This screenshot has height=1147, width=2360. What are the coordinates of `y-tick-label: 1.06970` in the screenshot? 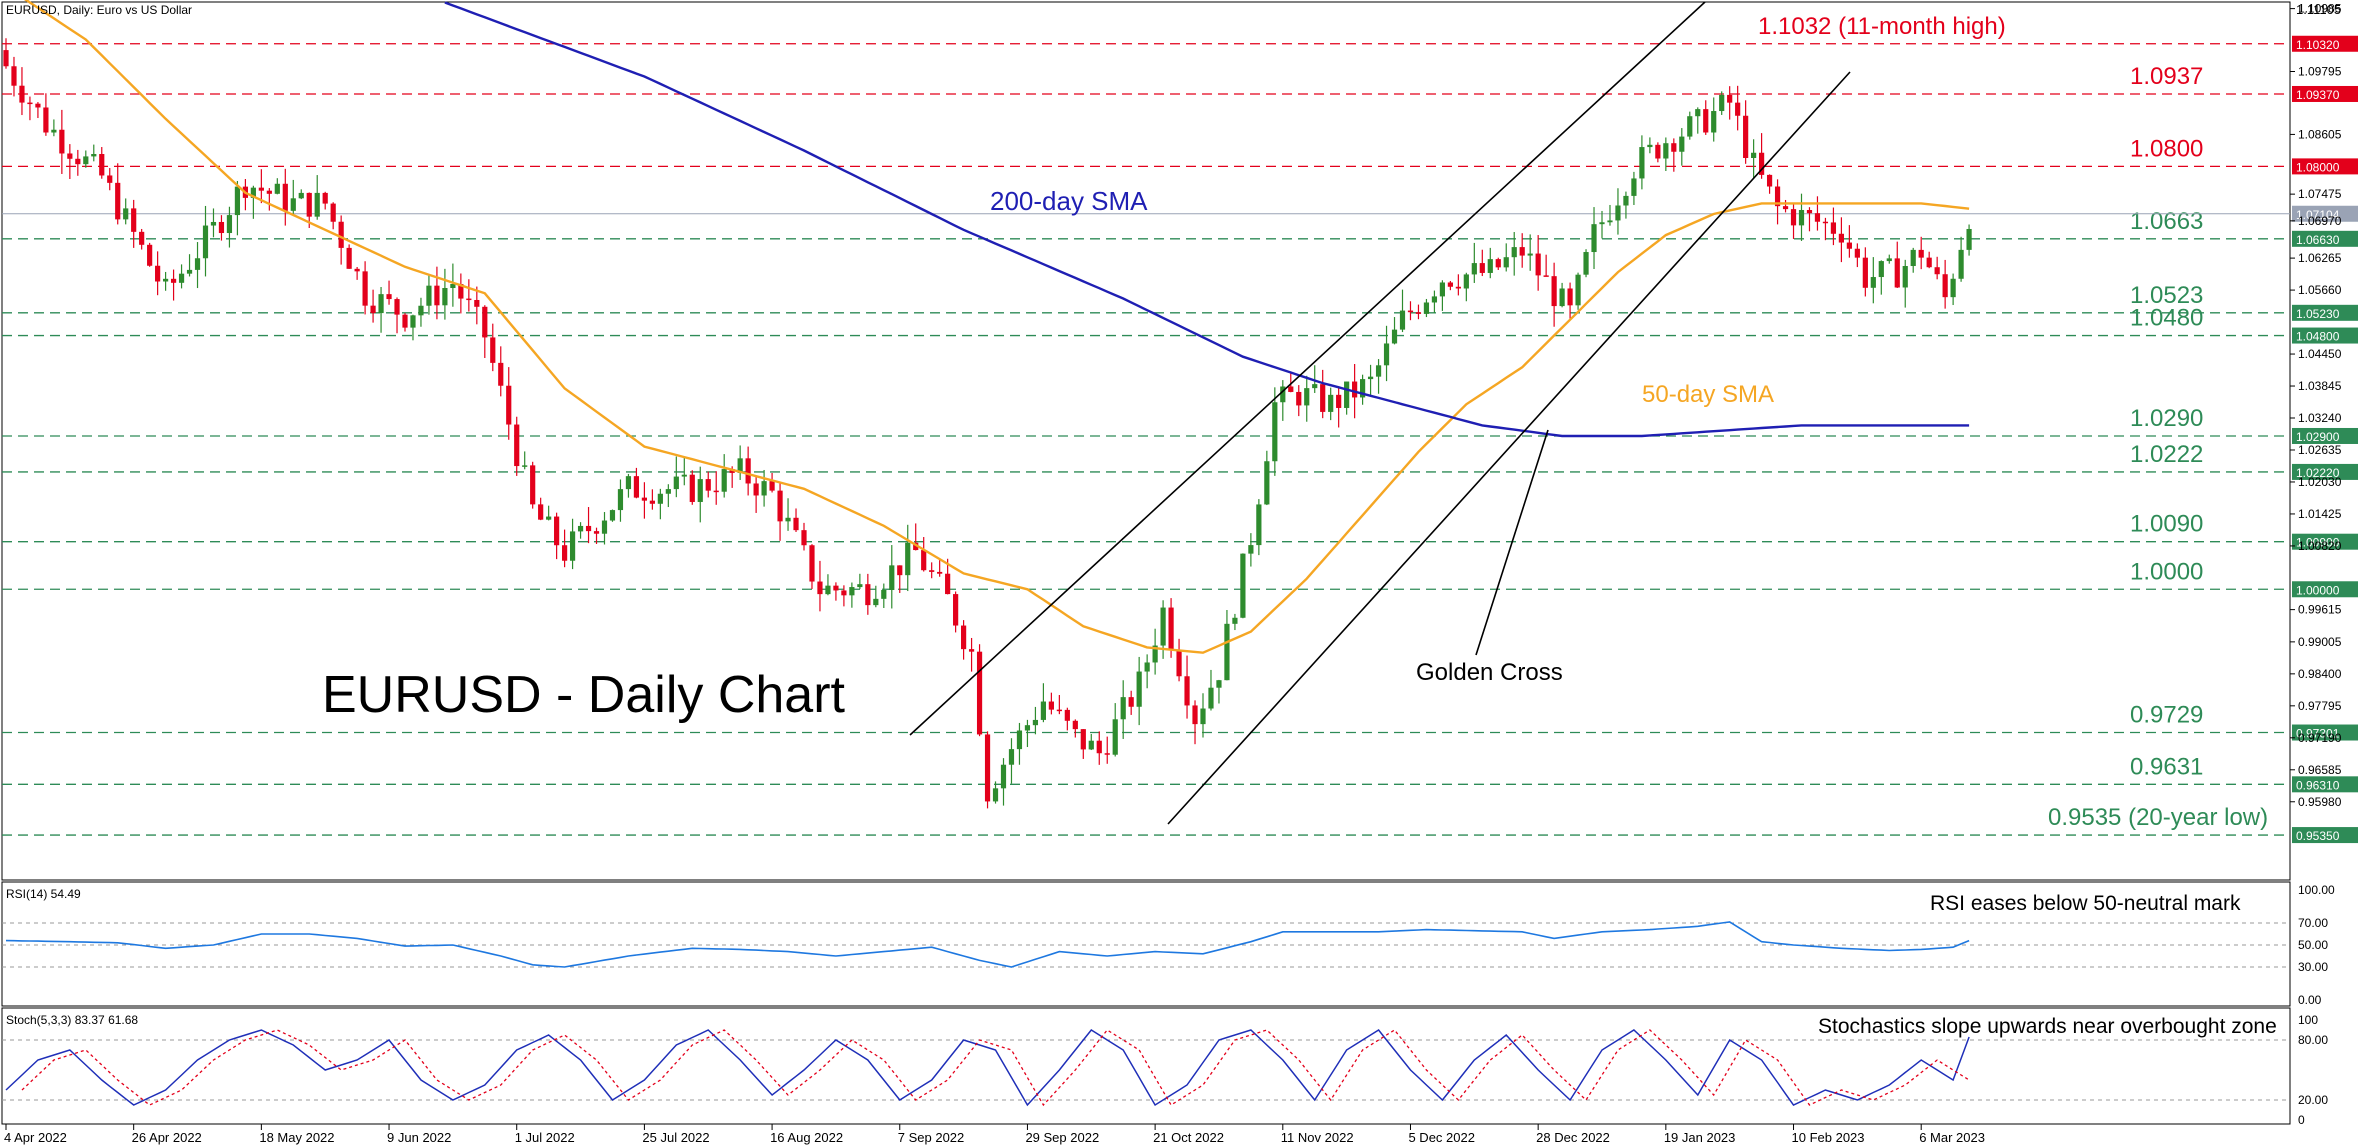 It's located at (2320, 221).